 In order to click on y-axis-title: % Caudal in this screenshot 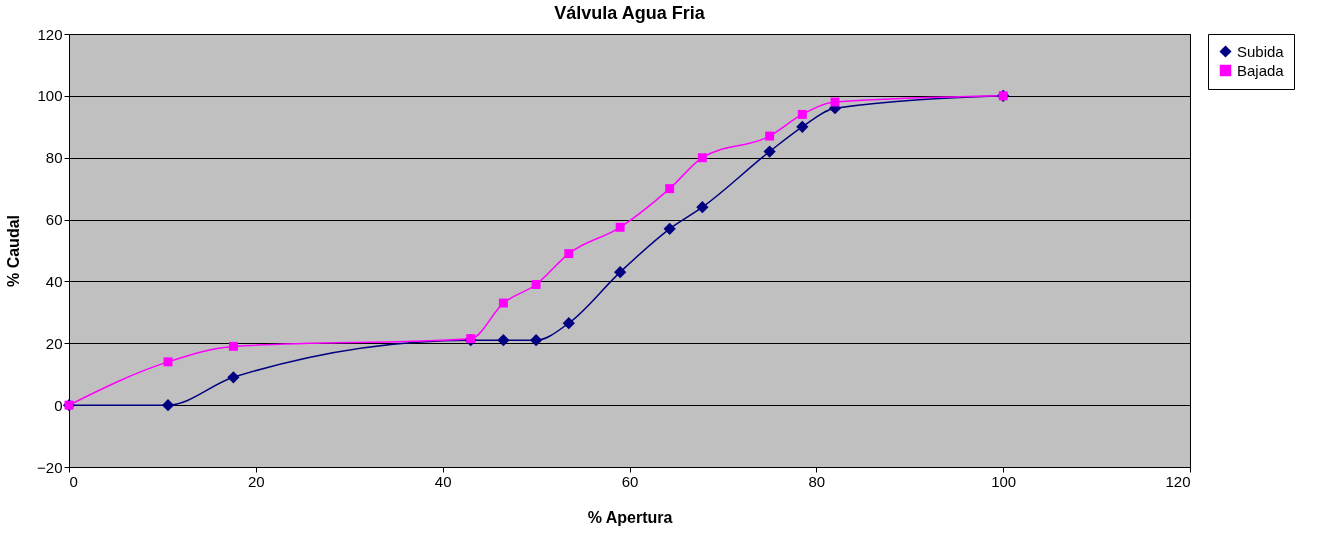, I will do `click(14, 251)`.